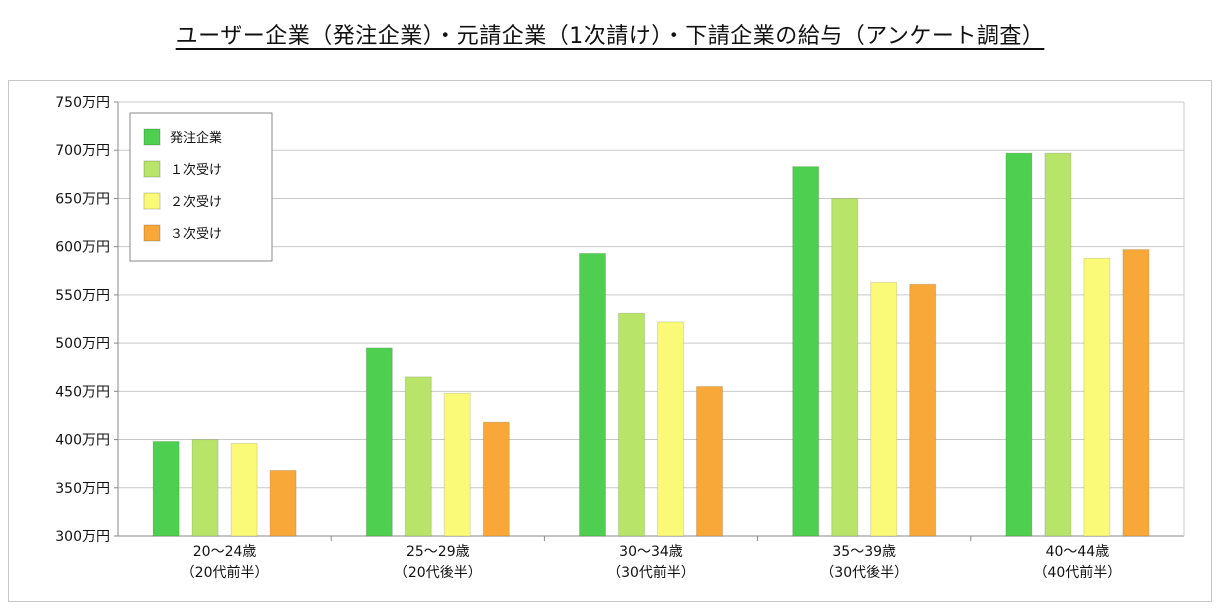 The image size is (1220, 609). What do you see at coordinates (438, 573) in the screenshot?
I see `x-tick-label: （20代後半）` at bounding box center [438, 573].